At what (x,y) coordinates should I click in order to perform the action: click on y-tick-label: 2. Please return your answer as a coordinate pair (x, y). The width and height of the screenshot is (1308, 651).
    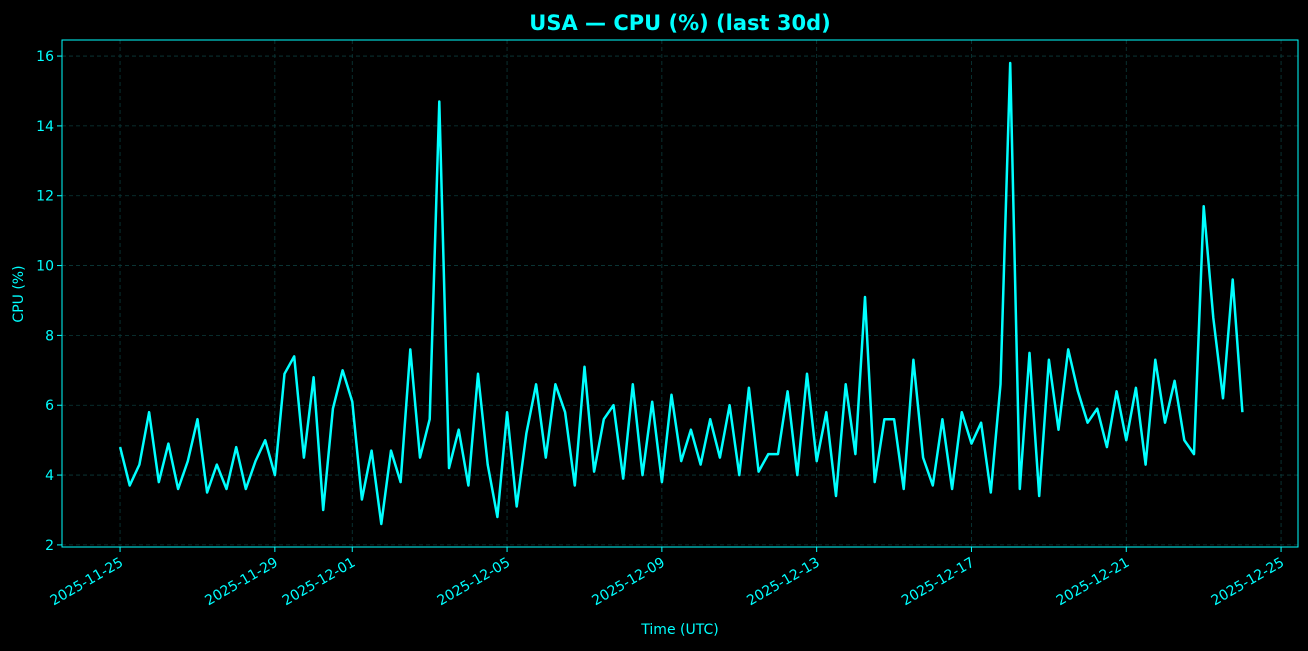
    Looking at the image, I should click on (49, 546).